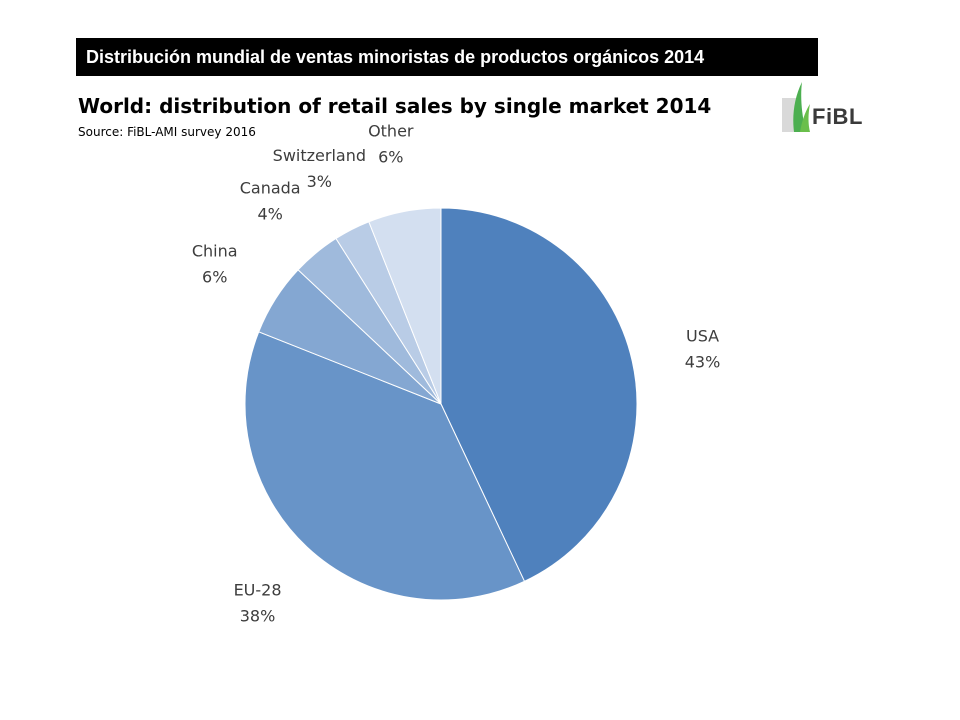 Image resolution: width=960 pixels, height=720 pixels. I want to click on pie-slice-usa, so click(539, 395).